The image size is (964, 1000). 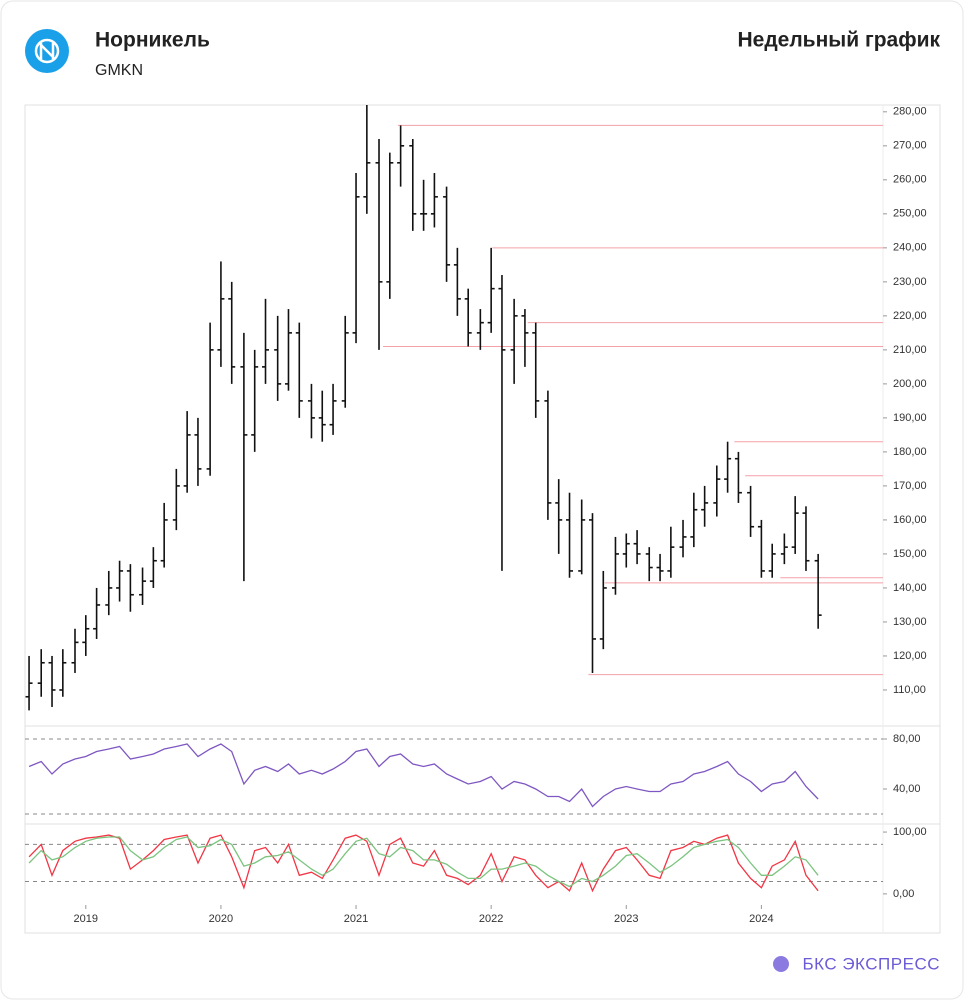 What do you see at coordinates (909, 690) in the screenshot?
I see `y-tick-label: 110,00` at bounding box center [909, 690].